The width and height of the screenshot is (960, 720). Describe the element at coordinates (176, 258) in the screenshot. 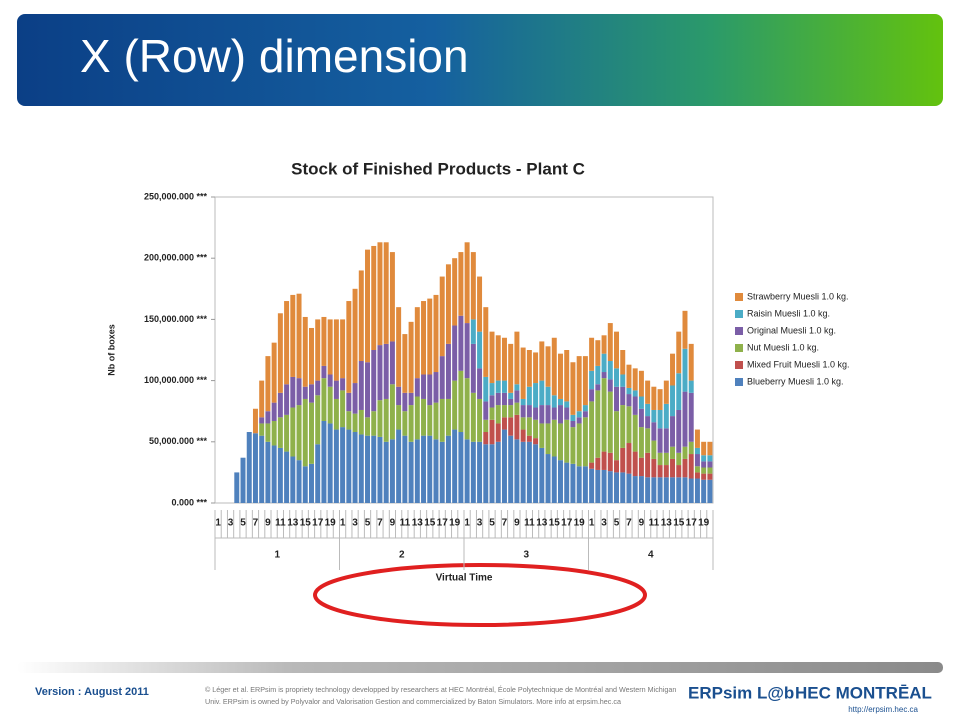

I see `y-tick-label: 200,000.000 ***` at that location.